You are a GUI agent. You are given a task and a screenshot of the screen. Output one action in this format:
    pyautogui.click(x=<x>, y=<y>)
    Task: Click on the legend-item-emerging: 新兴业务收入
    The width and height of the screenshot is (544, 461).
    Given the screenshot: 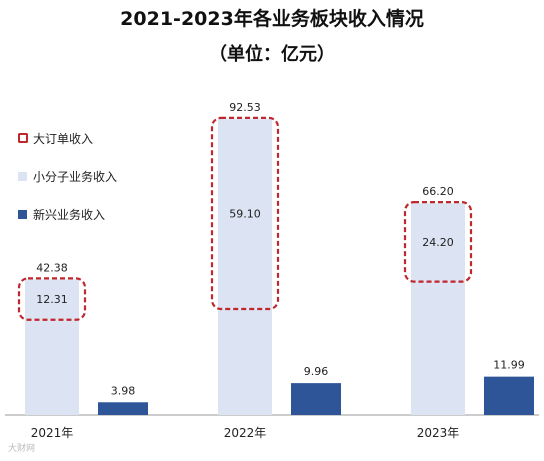 What is the action you would take?
    pyautogui.click(x=61, y=214)
    